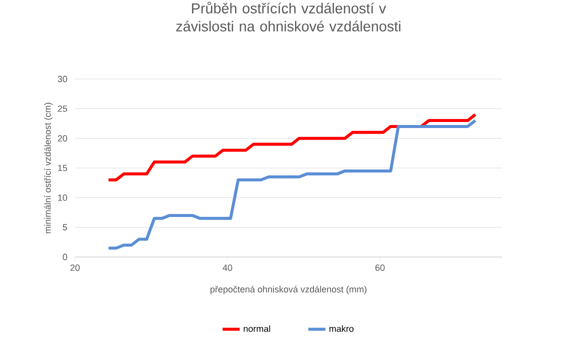 The width and height of the screenshot is (564, 339). I want to click on chart-title: Průběh ostřících vzdáleností v závislosti na ohniskové vzdálenosti, so click(288, 17).